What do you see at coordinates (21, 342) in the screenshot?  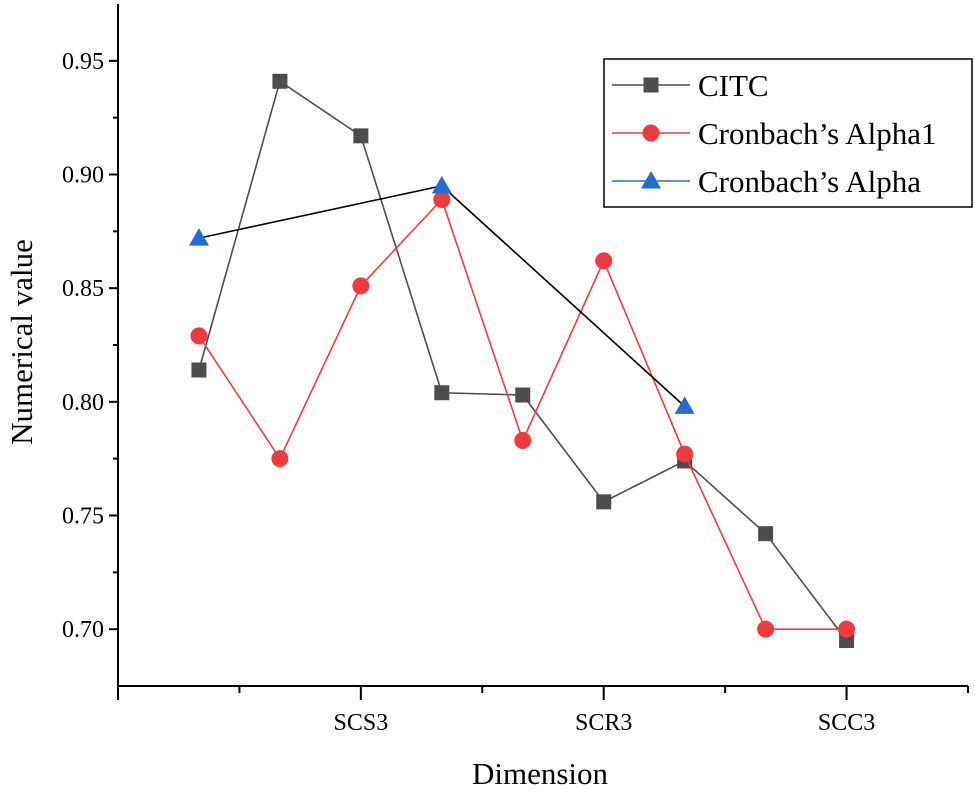 I see `y-axis-title: Numerical value` at bounding box center [21, 342].